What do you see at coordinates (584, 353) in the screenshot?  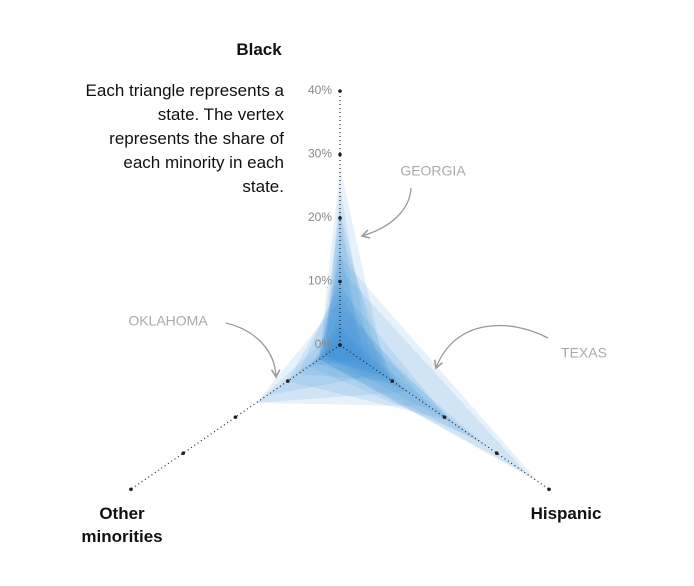 I see `annotation: TEXAS` at bounding box center [584, 353].